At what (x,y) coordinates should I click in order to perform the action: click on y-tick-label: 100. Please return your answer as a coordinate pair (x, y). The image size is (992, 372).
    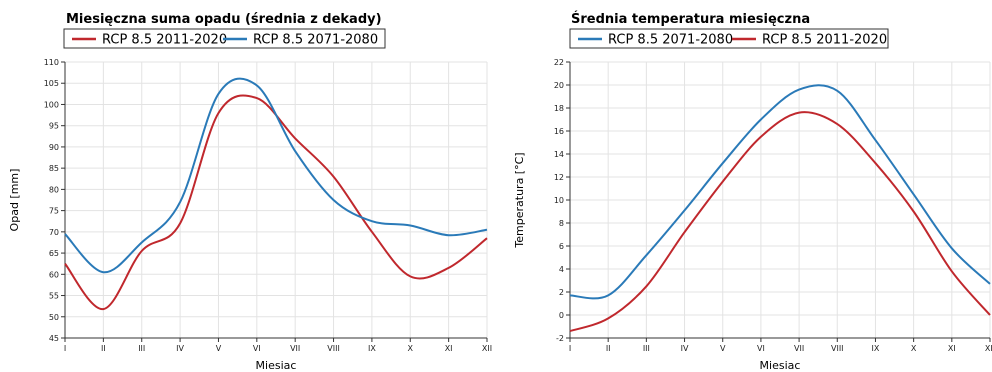
    Looking at the image, I should click on (51, 104).